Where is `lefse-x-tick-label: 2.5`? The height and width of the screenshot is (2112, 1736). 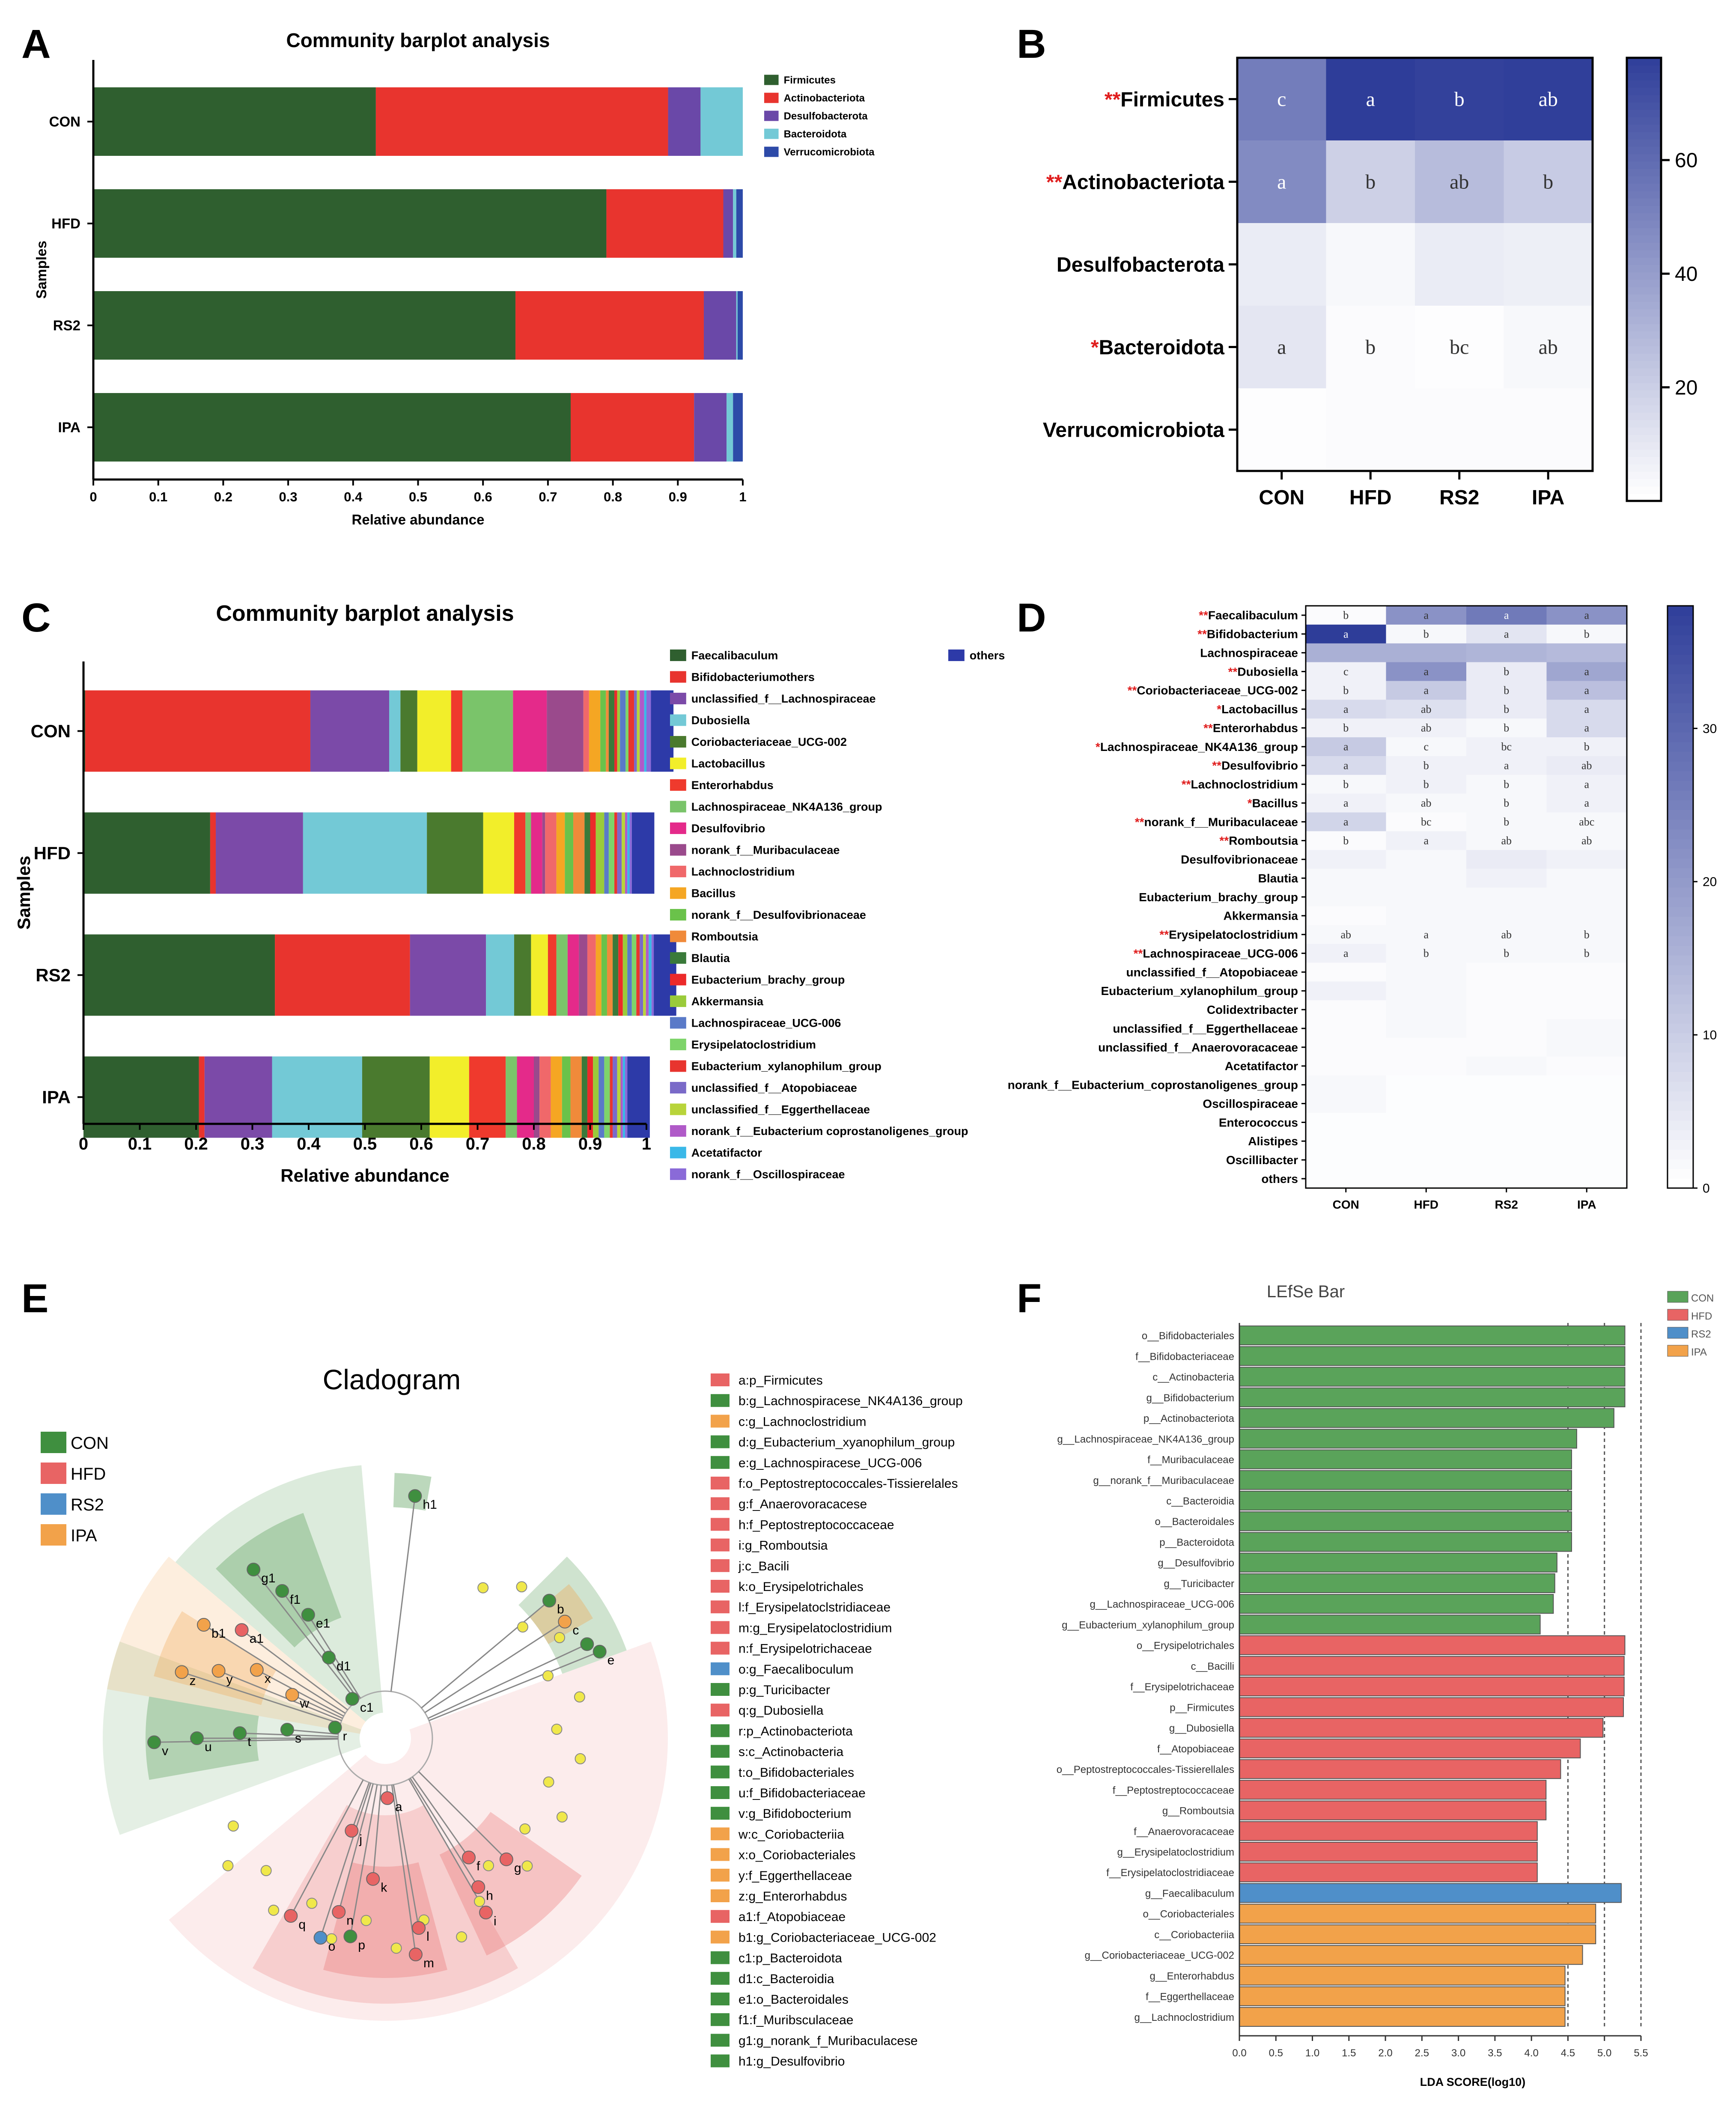
lefse-x-tick-label: 2.5 is located at coordinates (1422, 2053).